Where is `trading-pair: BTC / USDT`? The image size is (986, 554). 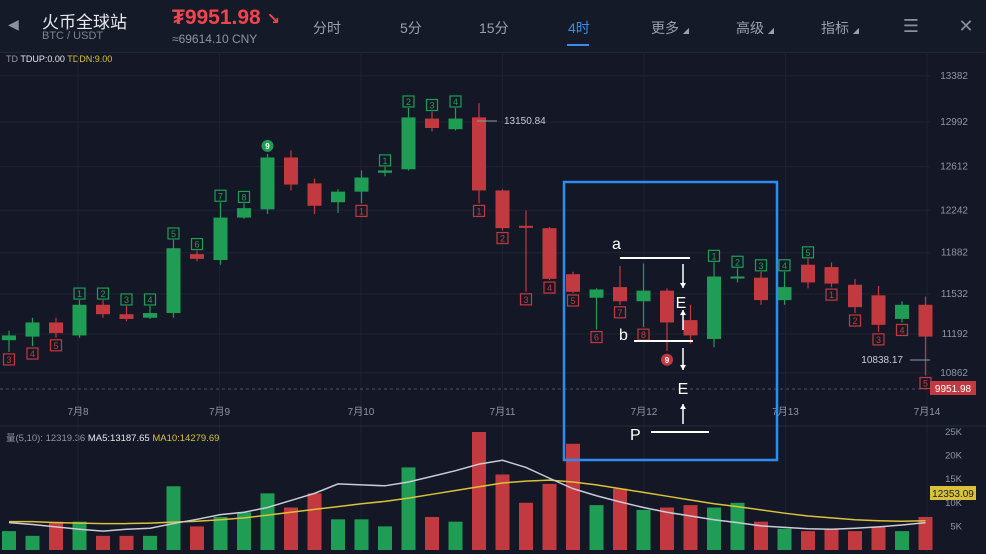 trading-pair: BTC / USDT is located at coordinates (73, 36).